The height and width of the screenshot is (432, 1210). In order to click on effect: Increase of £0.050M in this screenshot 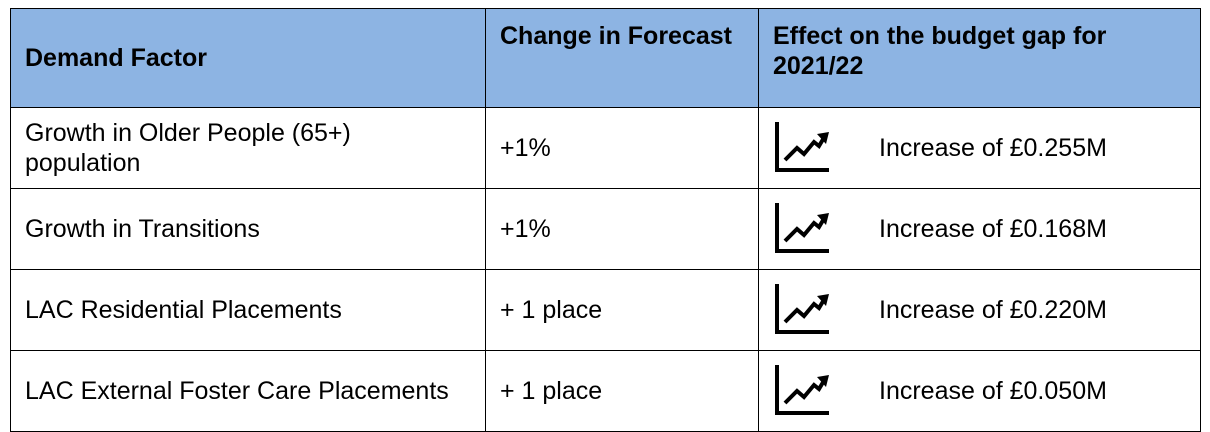, I will do `click(979, 391)`.